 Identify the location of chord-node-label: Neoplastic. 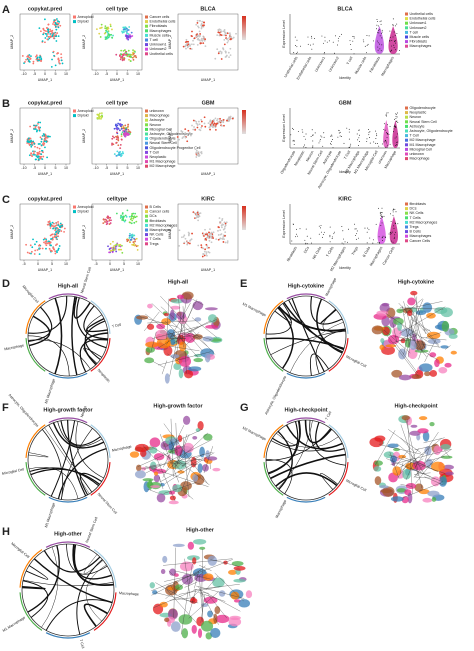
(104, 375).